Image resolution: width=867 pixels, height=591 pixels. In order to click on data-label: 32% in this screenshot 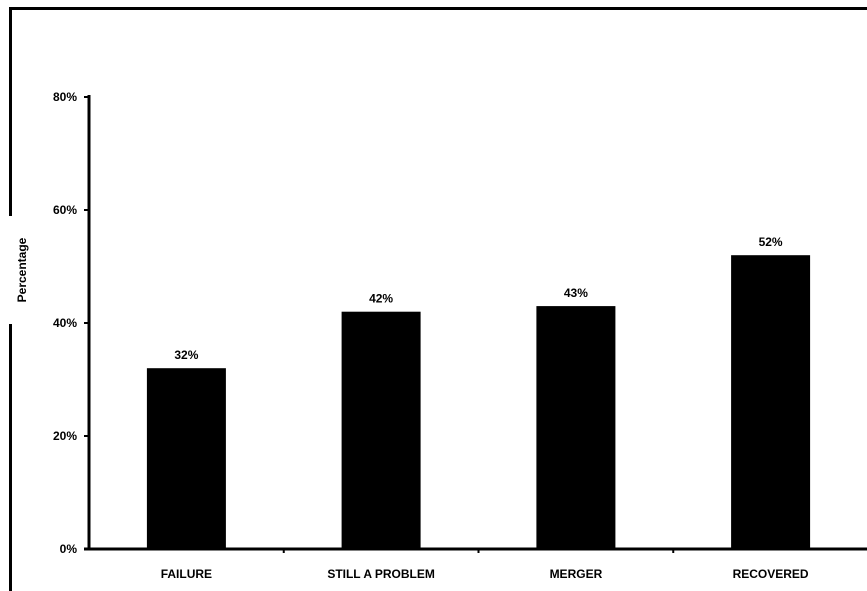, I will do `click(186, 355)`.